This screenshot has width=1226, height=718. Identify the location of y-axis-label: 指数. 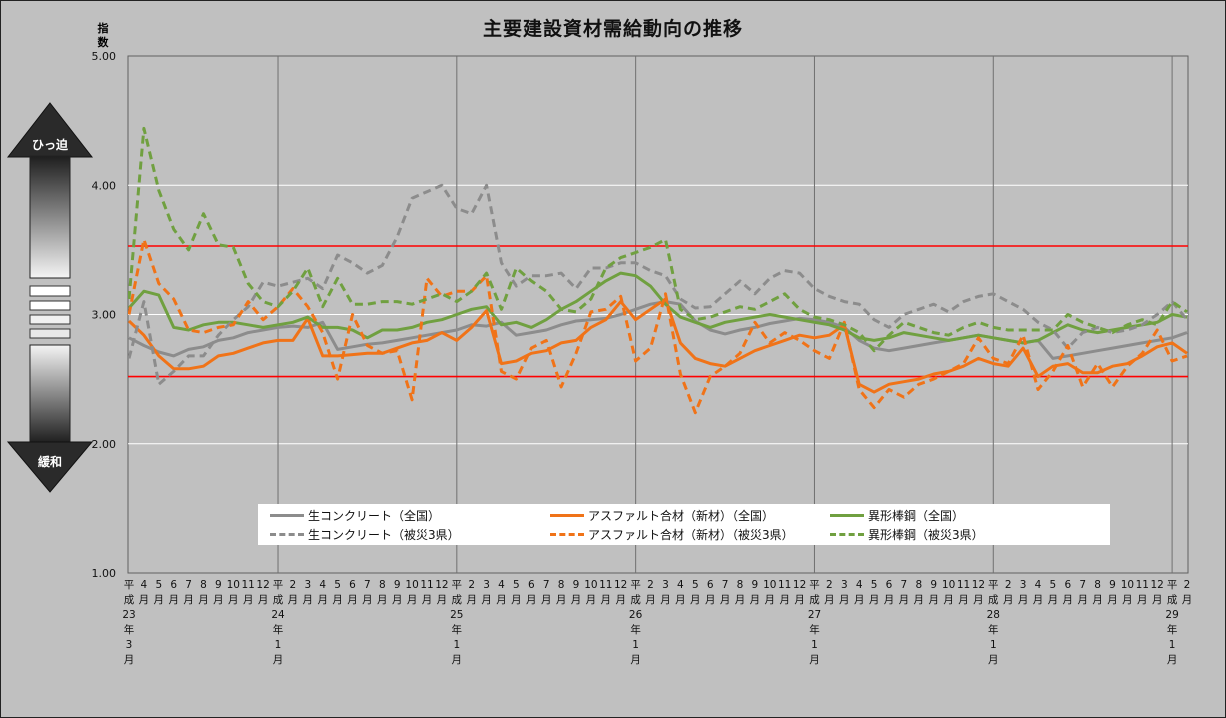
(103, 35).